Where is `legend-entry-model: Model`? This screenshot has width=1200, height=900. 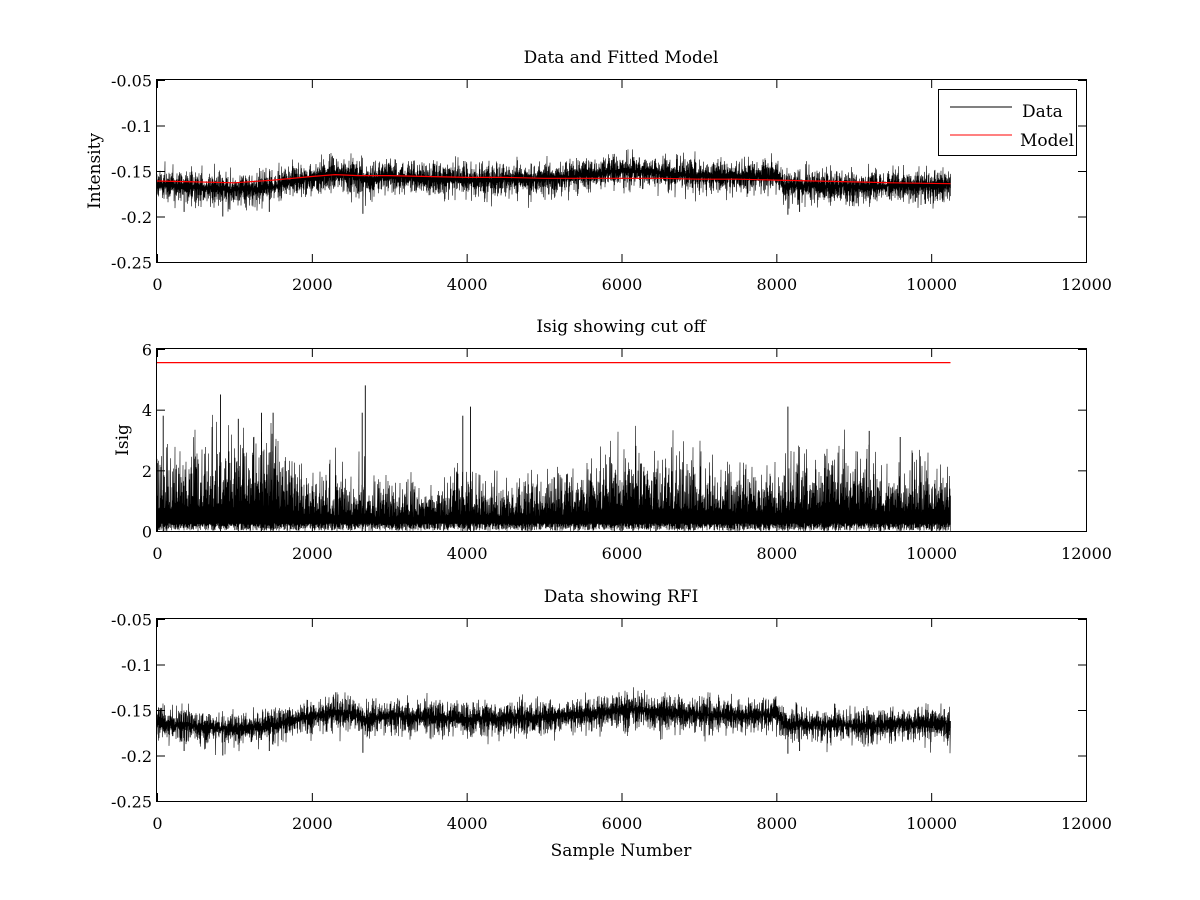 legend-entry-model: Model is located at coordinates (1047, 141).